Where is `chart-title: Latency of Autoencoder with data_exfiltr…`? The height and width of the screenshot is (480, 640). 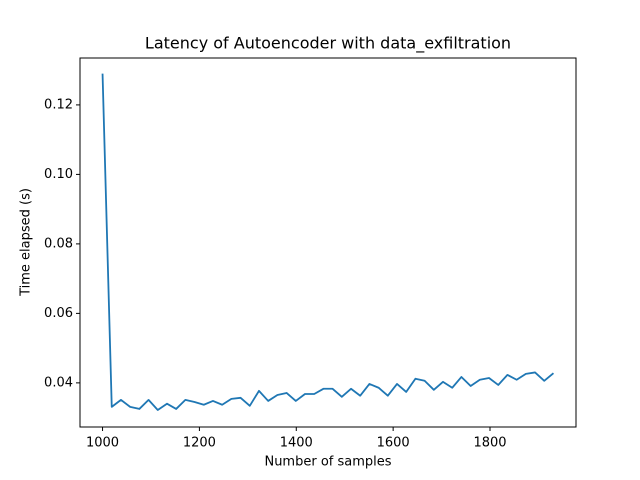 chart-title: Latency of Autoencoder with data_exfiltr… is located at coordinates (328, 44).